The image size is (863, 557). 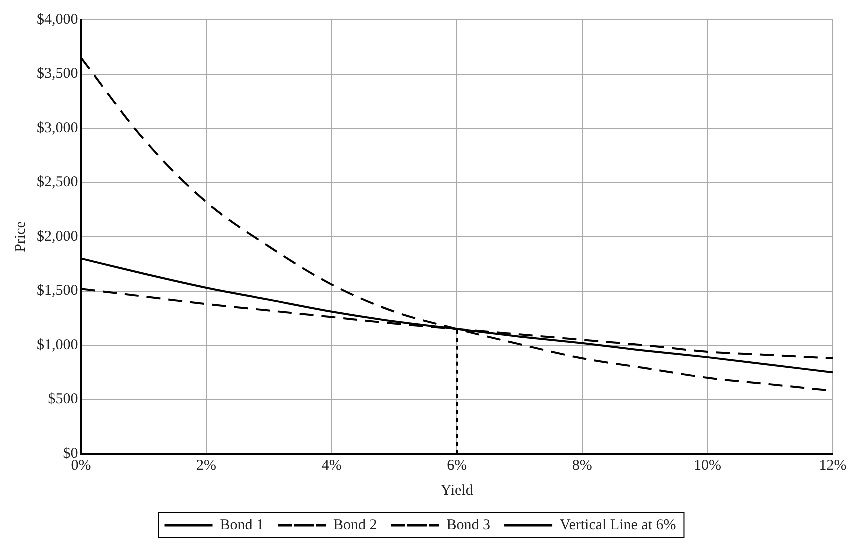 I want to click on legend-label: Vertical Line at 6%, so click(x=618, y=525).